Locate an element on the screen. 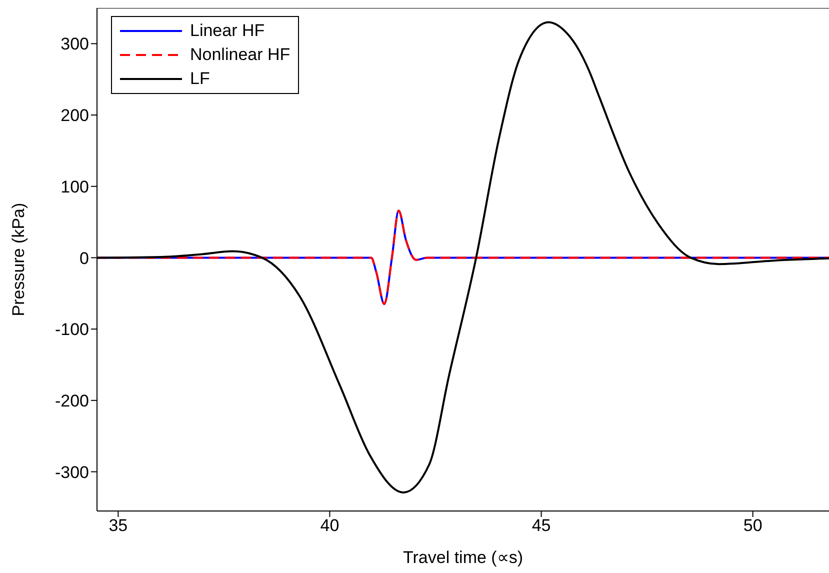 The height and width of the screenshot is (573, 829). legend-label: Nonlinear HF is located at coordinates (240, 55).